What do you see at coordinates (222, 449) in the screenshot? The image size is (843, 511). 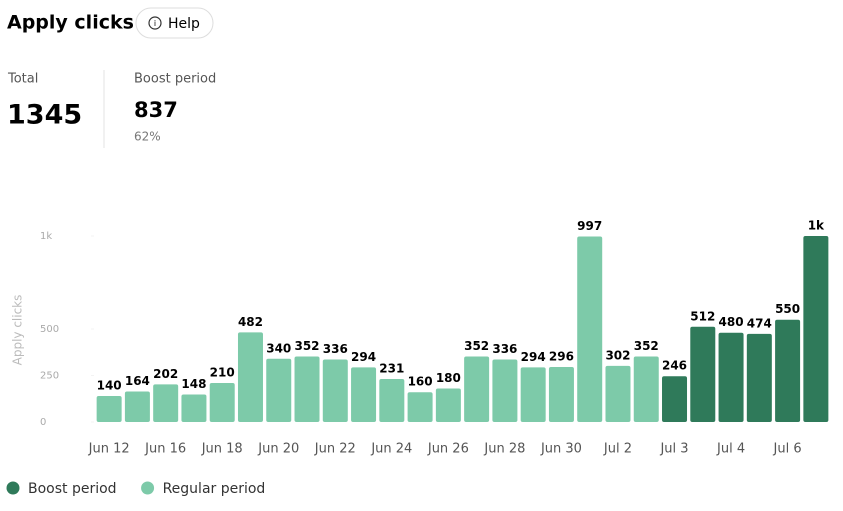 I see `x-tick-label: Jun 18` at bounding box center [222, 449].